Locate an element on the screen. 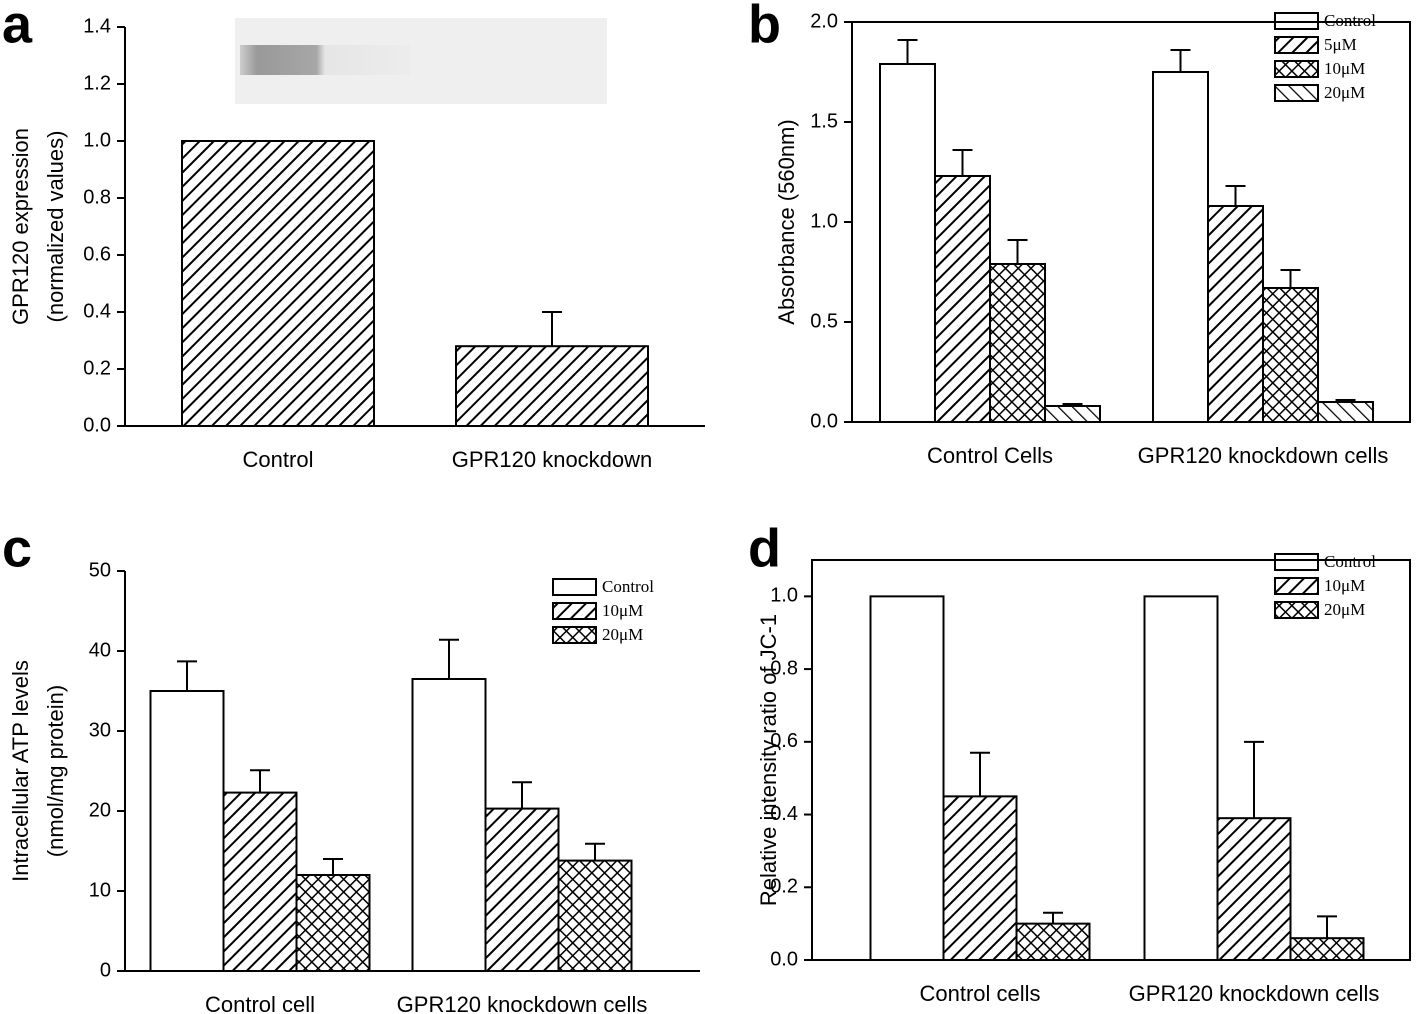  y-axis-label: Intracellular ATP levels is located at coordinates (20, 771).